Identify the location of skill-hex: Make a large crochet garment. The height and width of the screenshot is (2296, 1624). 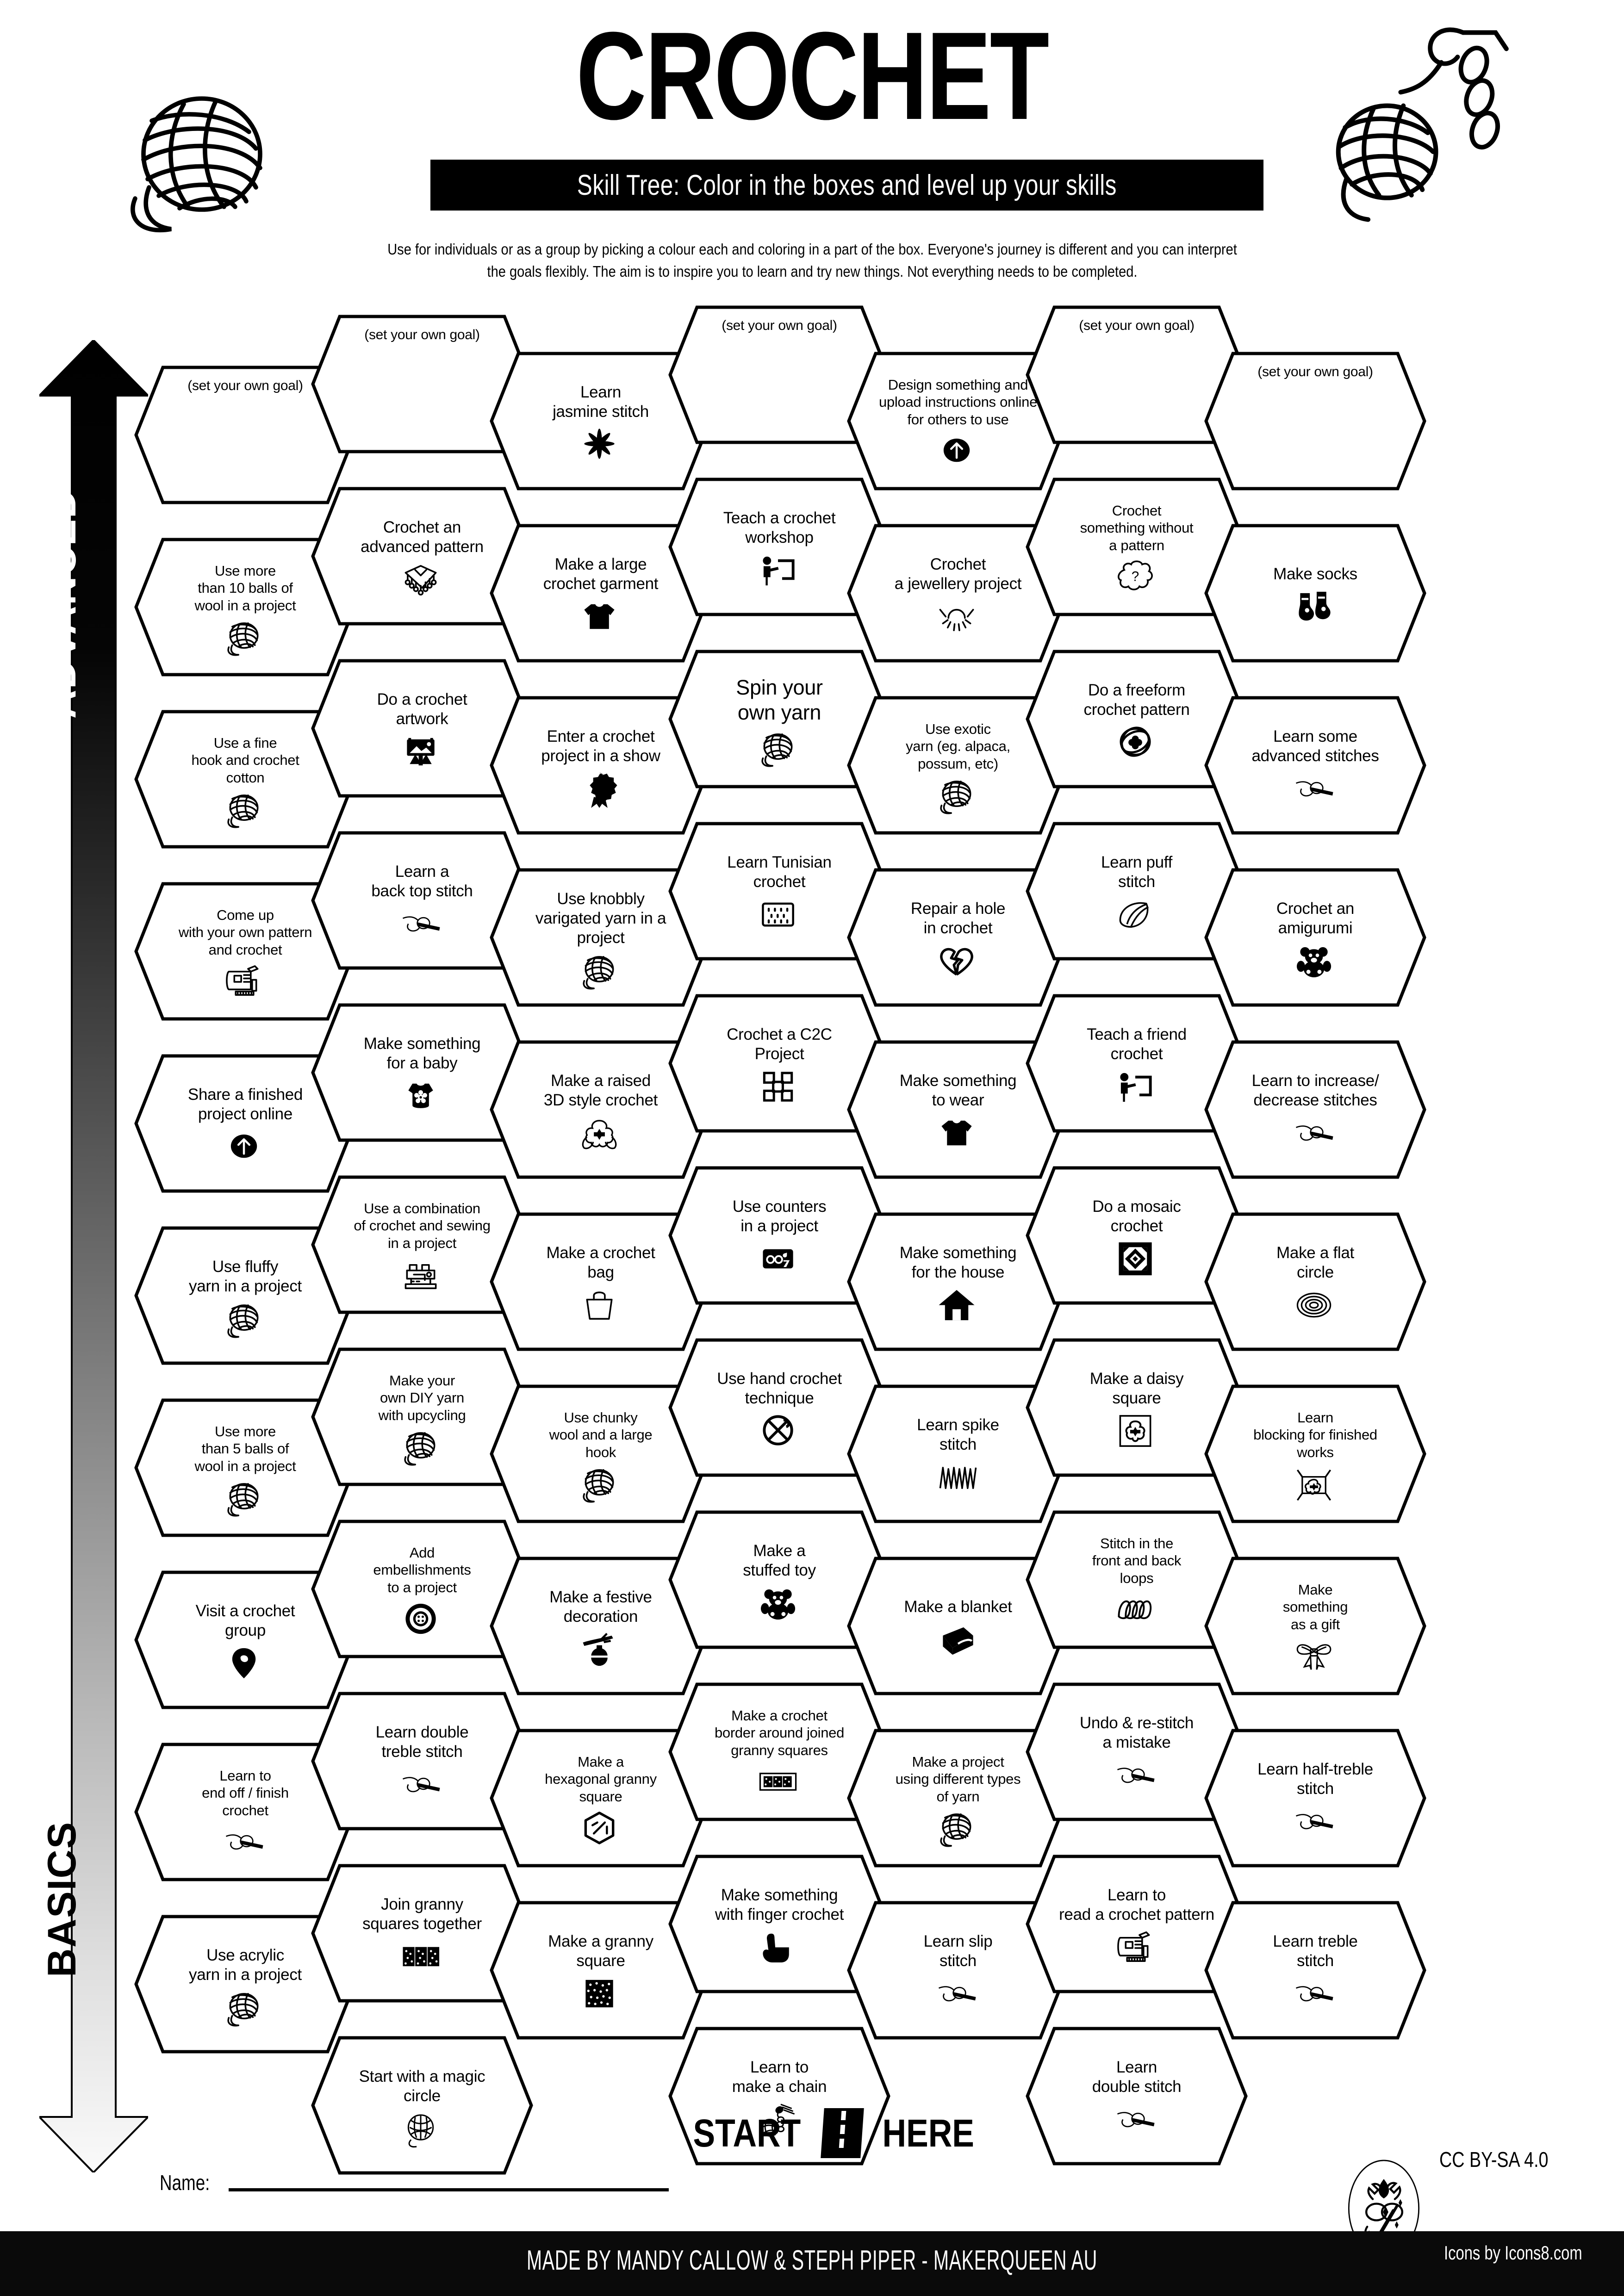
(601, 594).